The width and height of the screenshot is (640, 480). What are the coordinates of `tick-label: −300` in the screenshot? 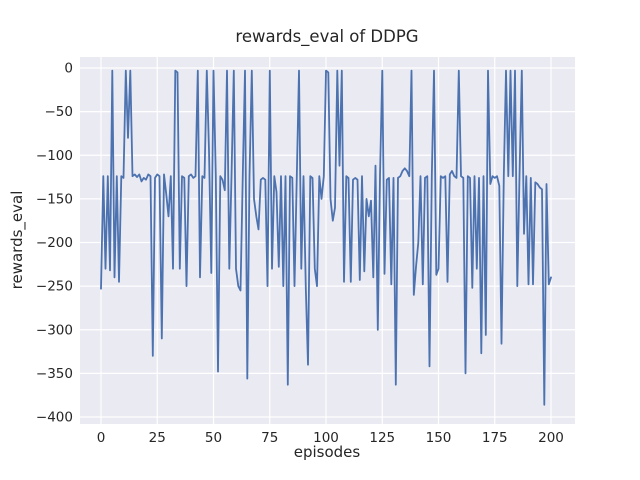 It's located at (54, 330).